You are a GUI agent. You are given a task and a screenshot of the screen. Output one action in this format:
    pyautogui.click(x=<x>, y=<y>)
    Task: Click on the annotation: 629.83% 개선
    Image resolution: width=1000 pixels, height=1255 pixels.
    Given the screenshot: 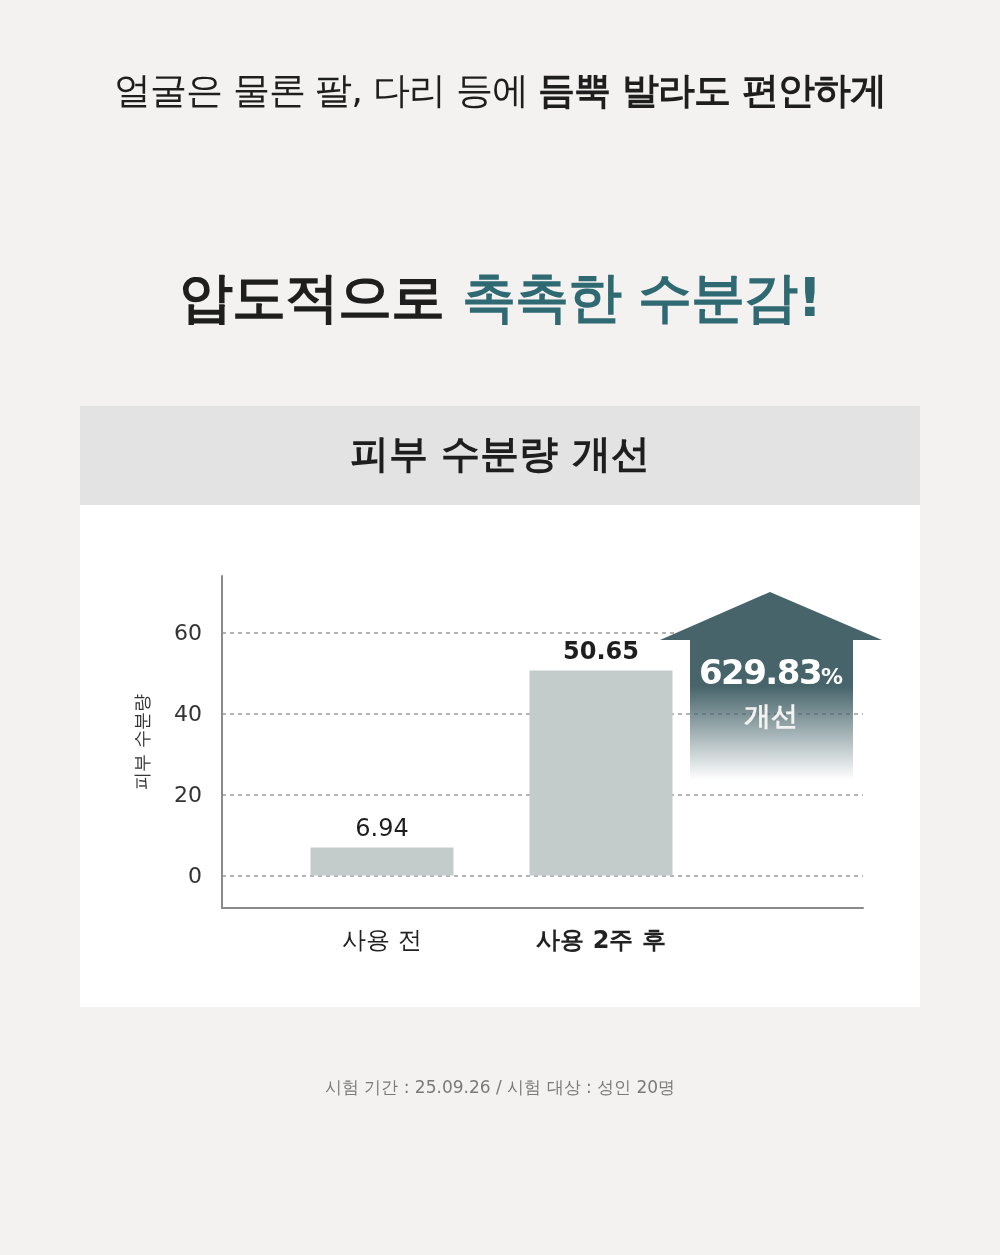 What is the action you would take?
    pyautogui.click(x=771, y=692)
    